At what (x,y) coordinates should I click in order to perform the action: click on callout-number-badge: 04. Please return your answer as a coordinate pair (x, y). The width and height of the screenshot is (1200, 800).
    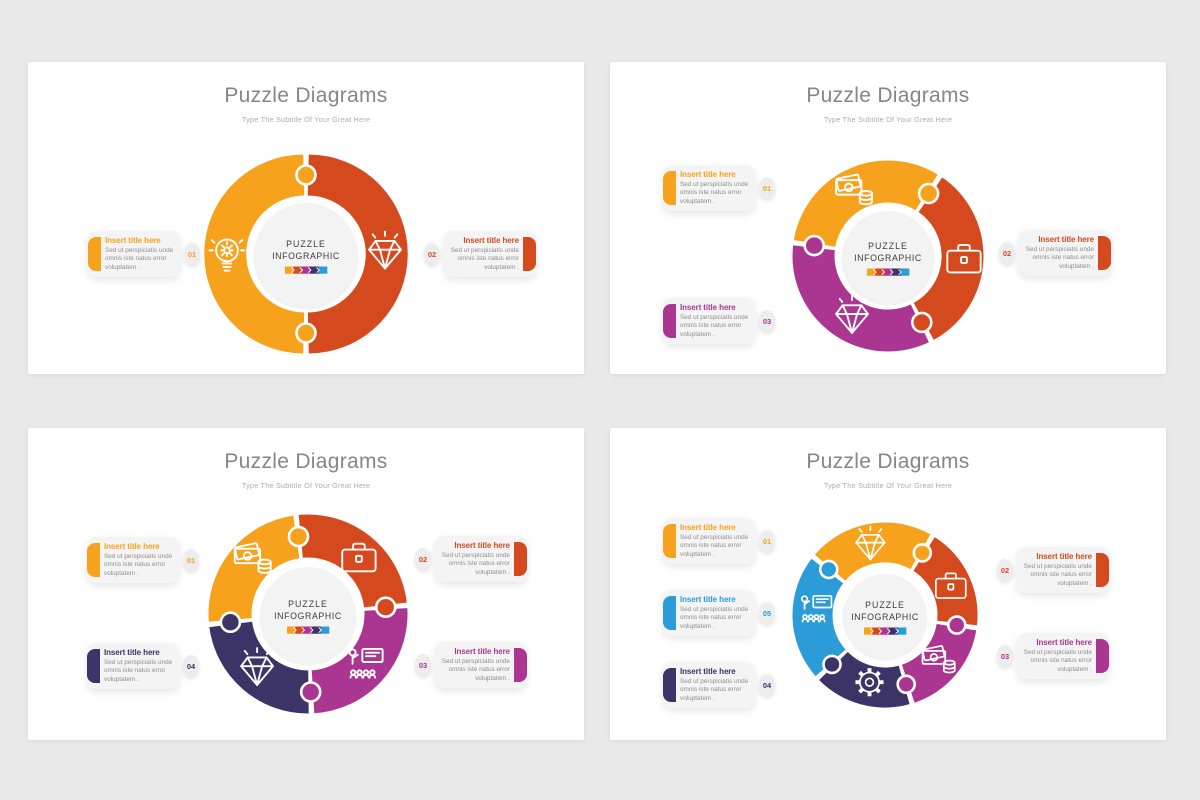
    Looking at the image, I should click on (191, 666).